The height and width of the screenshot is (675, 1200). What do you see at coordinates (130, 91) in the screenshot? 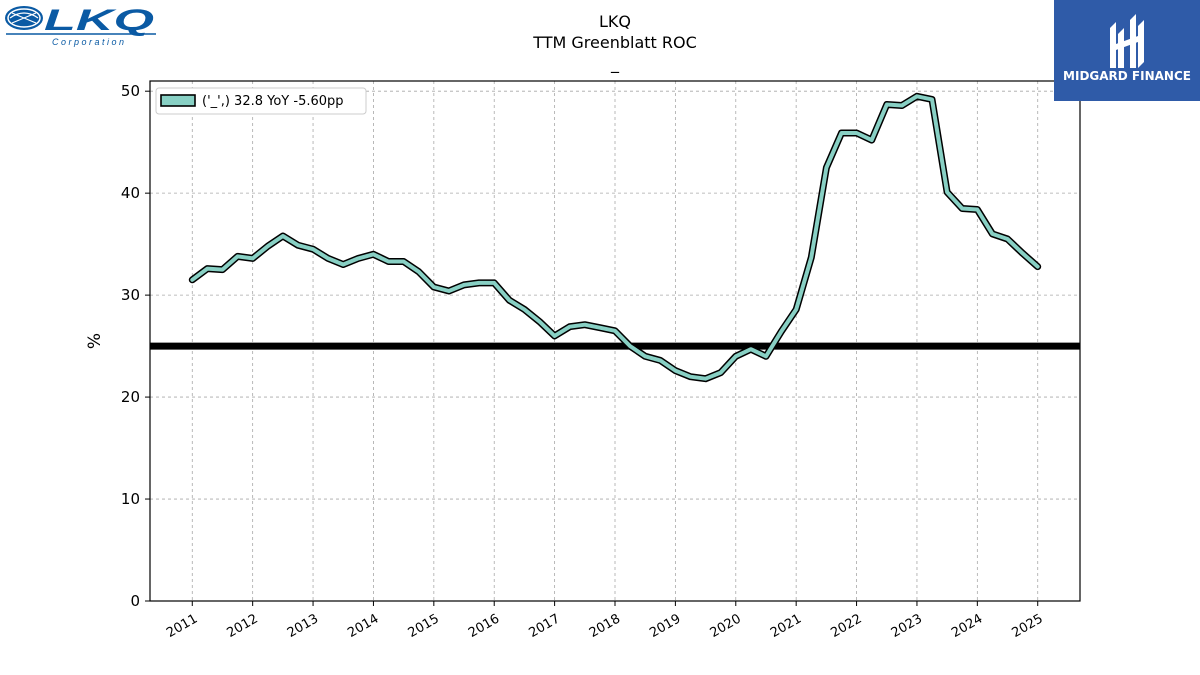
I see `y-tick-label: 50` at bounding box center [130, 91].